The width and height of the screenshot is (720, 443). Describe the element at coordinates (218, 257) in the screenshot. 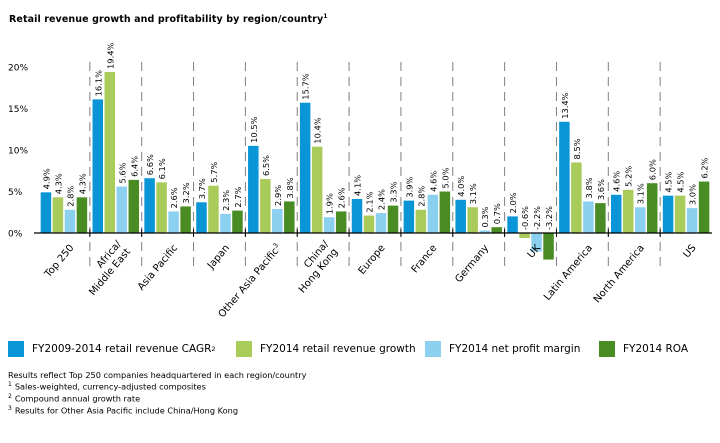

I see `x-tick-label: Japan` at that location.